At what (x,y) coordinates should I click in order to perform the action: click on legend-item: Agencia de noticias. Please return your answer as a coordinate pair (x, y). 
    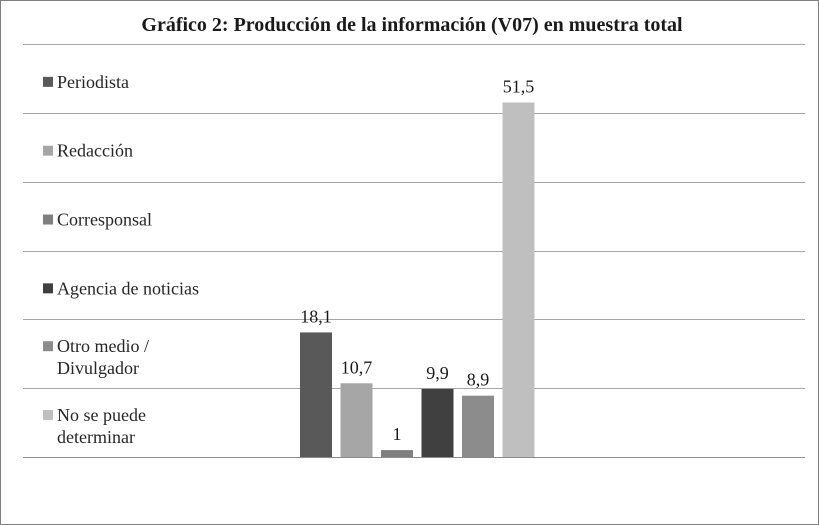
    Looking at the image, I should click on (121, 288).